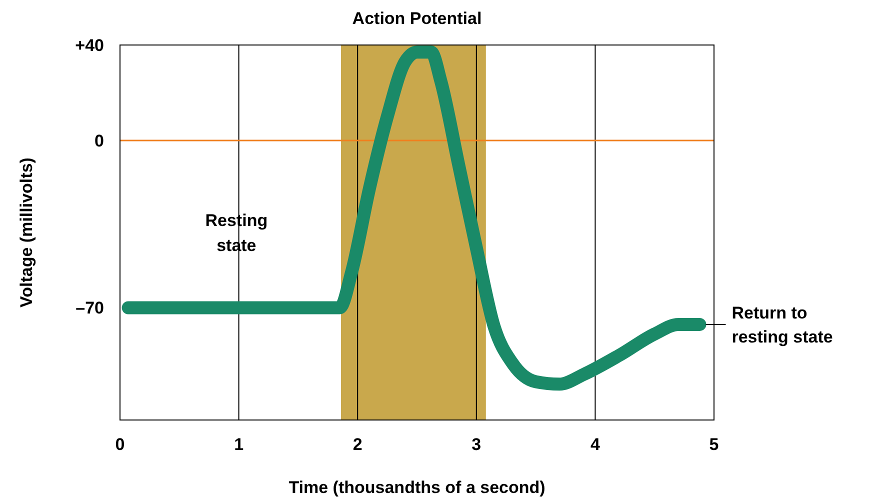 The height and width of the screenshot is (502, 877). What do you see at coordinates (239, 444) in the screenshot?
I see `x-tick-label: 1` at bounding box center [239, 444].